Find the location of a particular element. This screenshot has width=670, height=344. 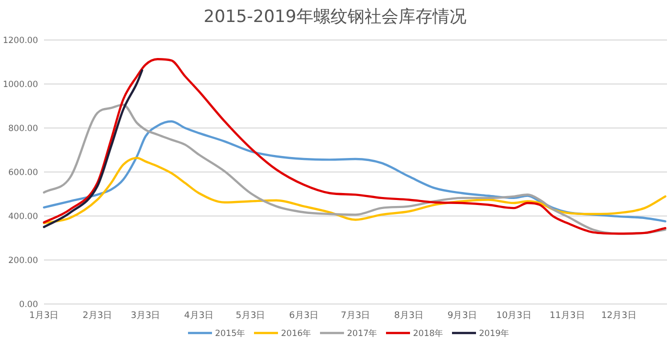

y-tick-label: 600.00 is located at coordinates (23, 173).